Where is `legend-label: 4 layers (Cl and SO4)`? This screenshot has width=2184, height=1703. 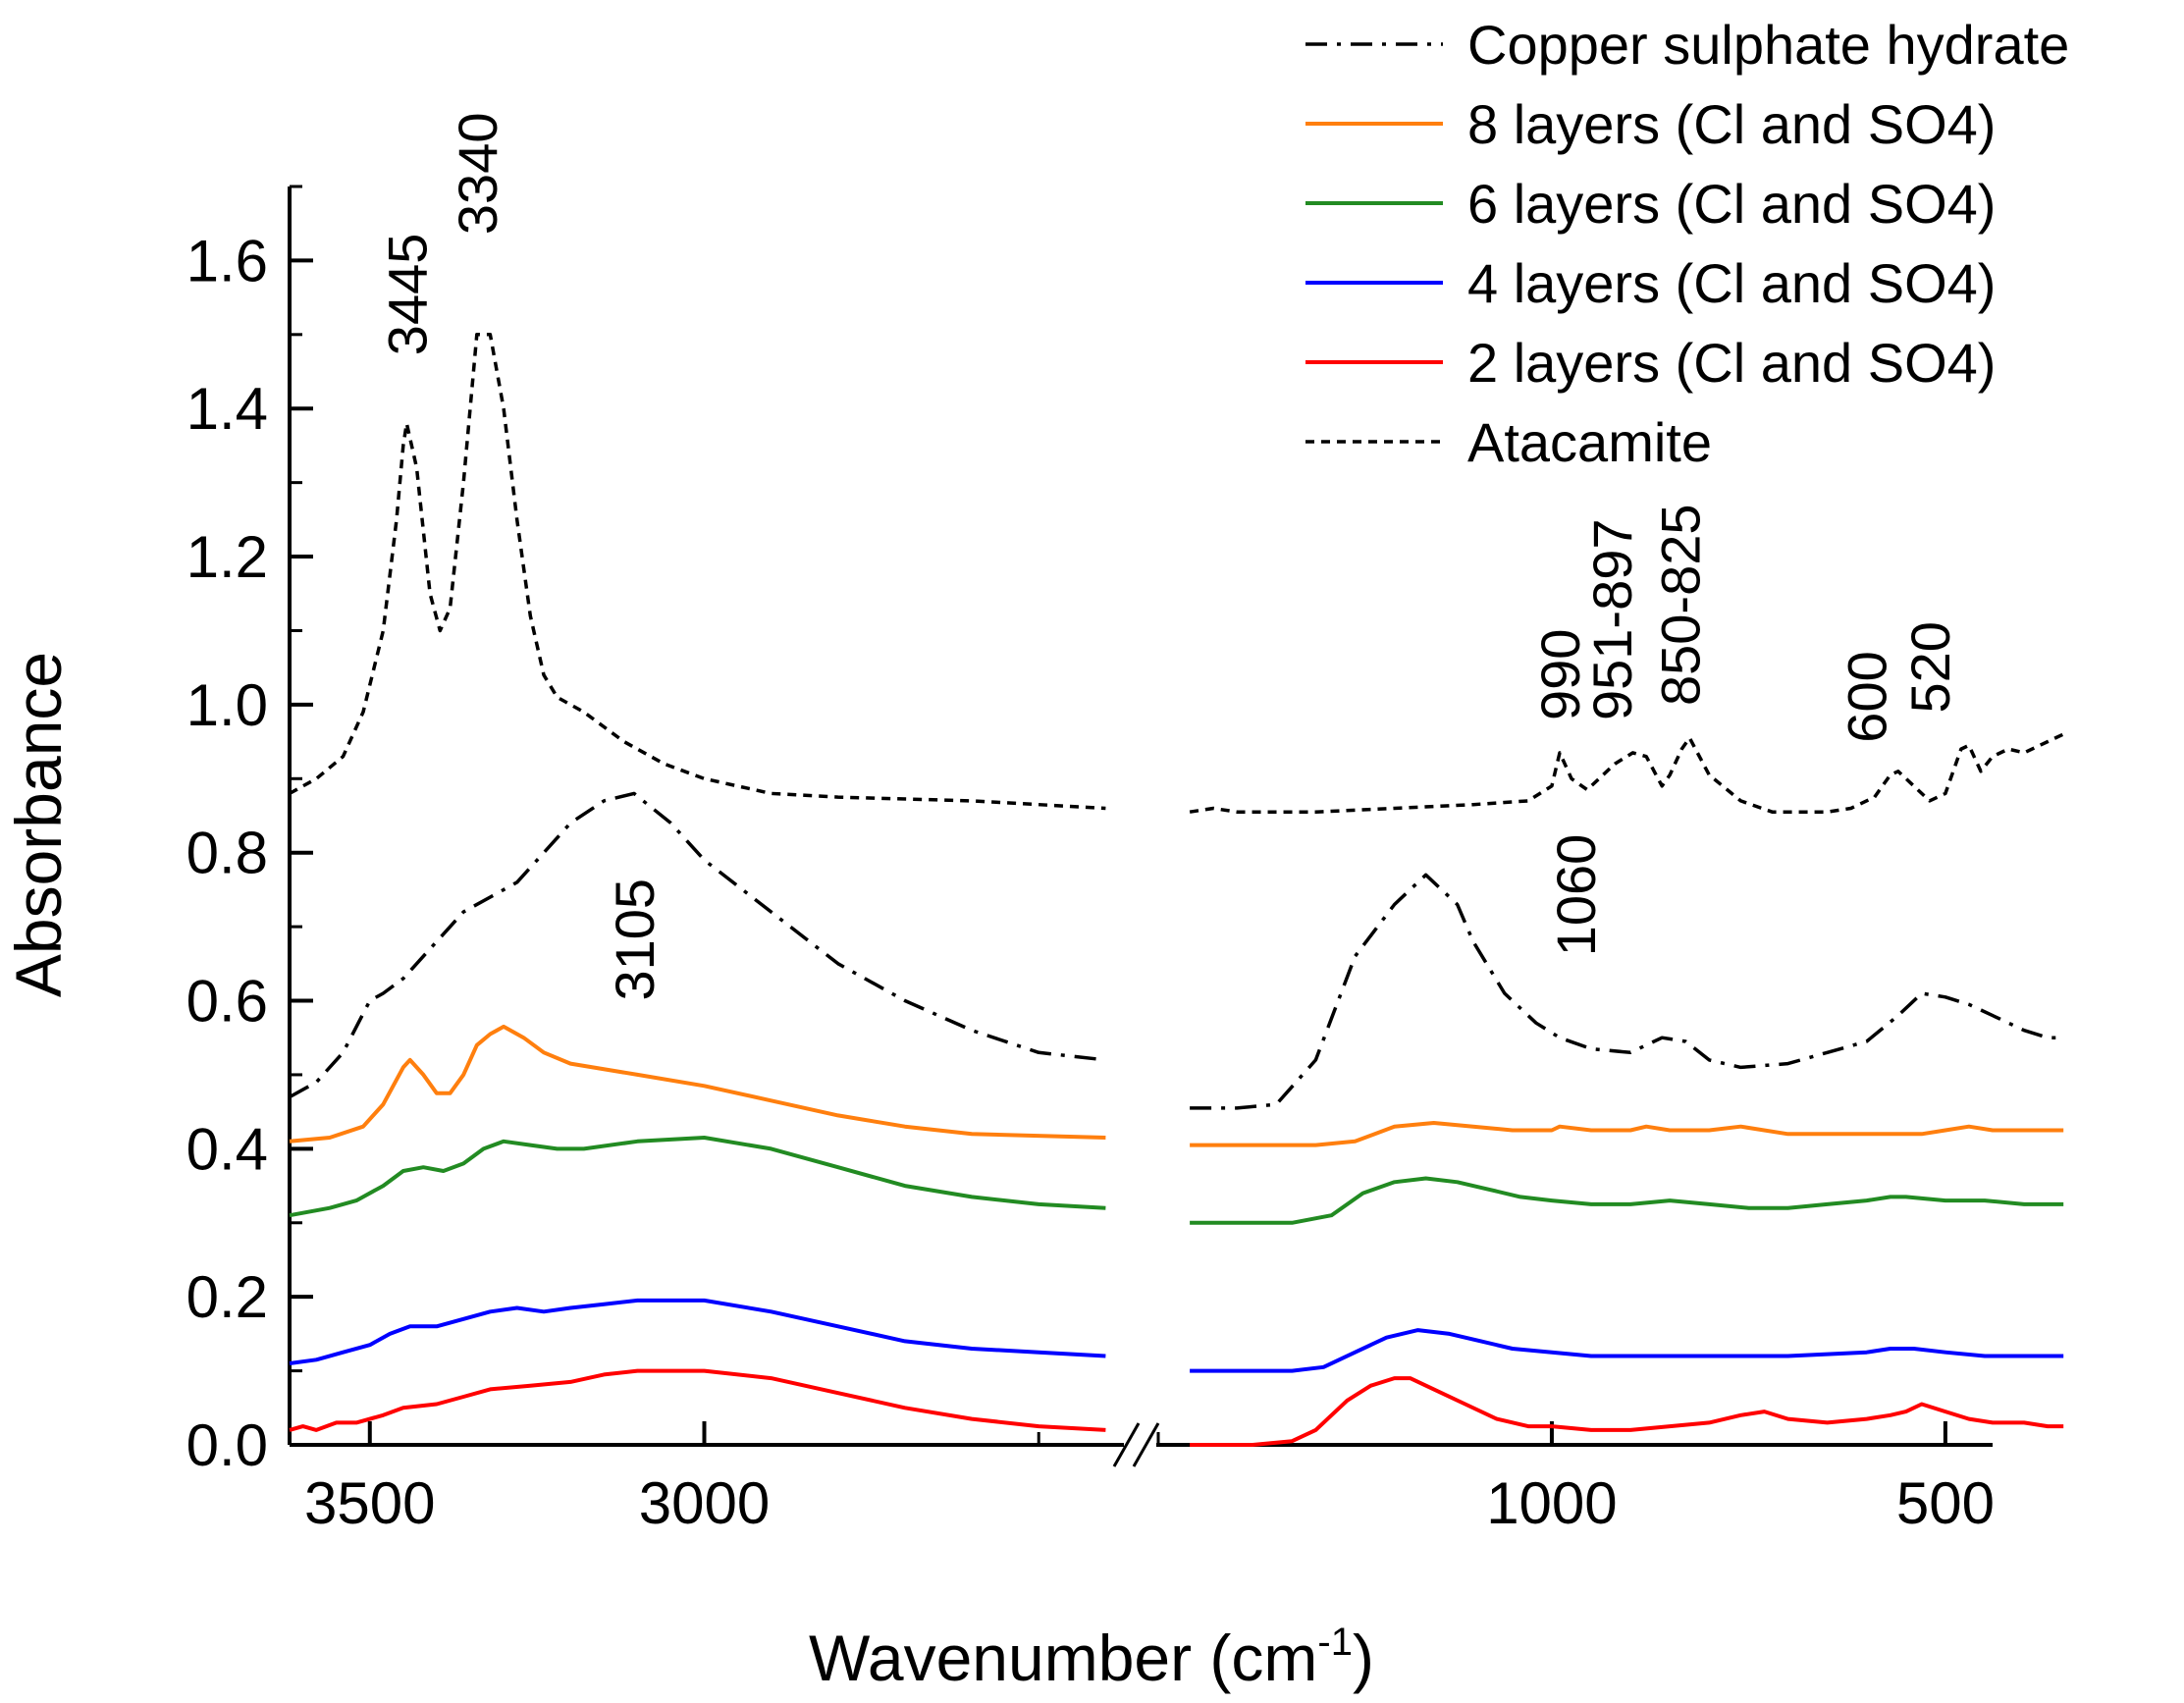
legend-label: 4 layers (Cl and SO4) is located at coordinates (1731, 283).